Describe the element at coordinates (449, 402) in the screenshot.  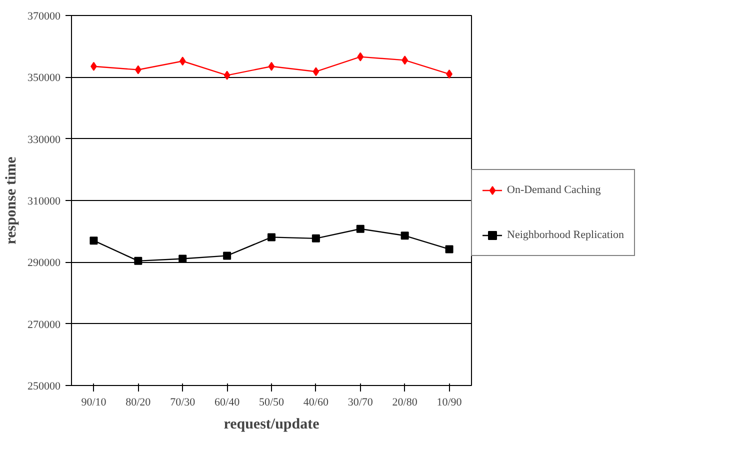
I see `x-tick-label: 10/90` at that location.